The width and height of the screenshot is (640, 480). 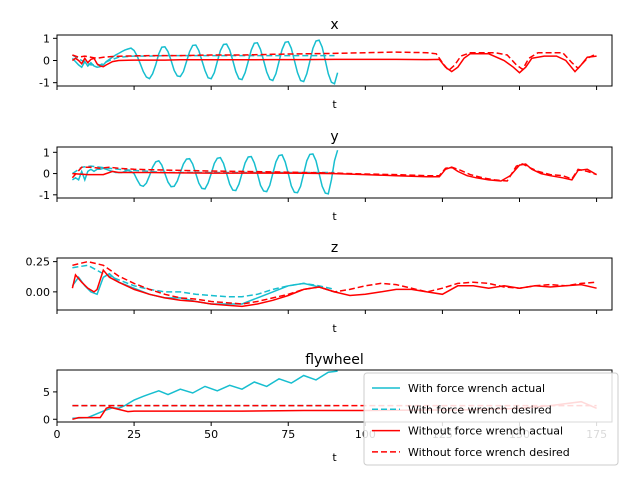 What do you see at coordinates (334, 360) in the screenshot?
I see `subplot-title: flywheel` at bounding box center [334, 360].